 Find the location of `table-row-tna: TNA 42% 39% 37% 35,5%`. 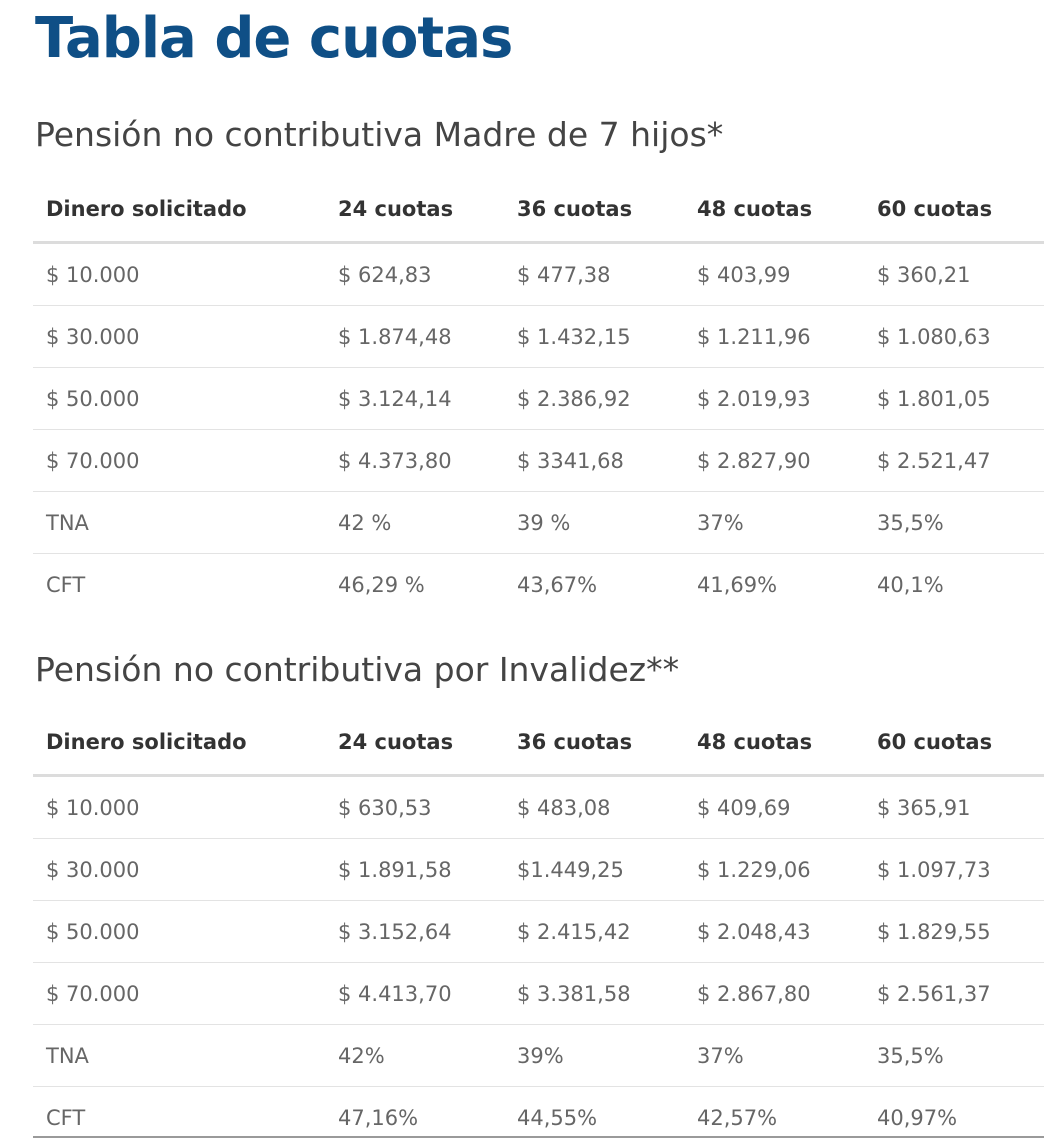

table-row-tna: TNA 42% 39% 37% 35,5% is located at coordinates (538, 1056).